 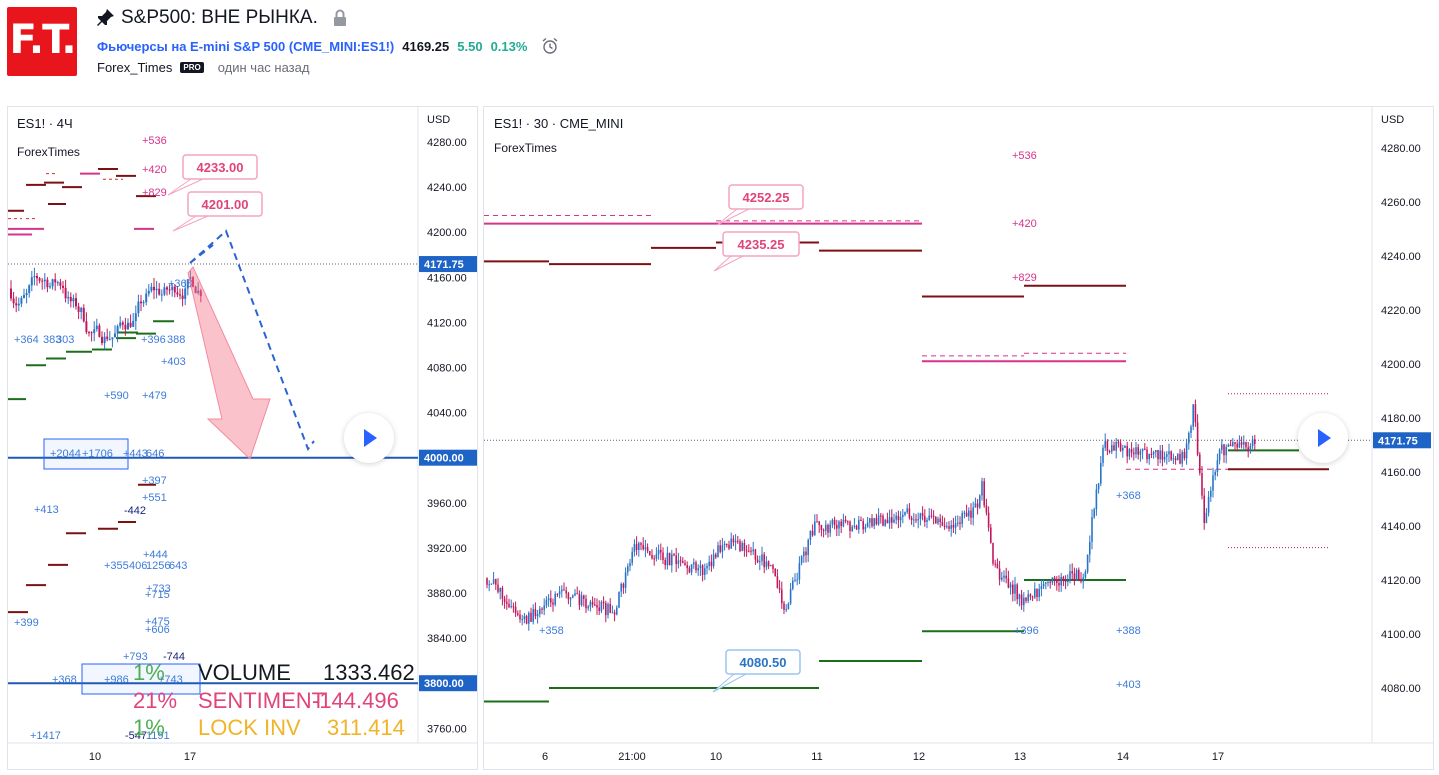 I want to click on current-price-label-bg, so click(x=1402, y=440).